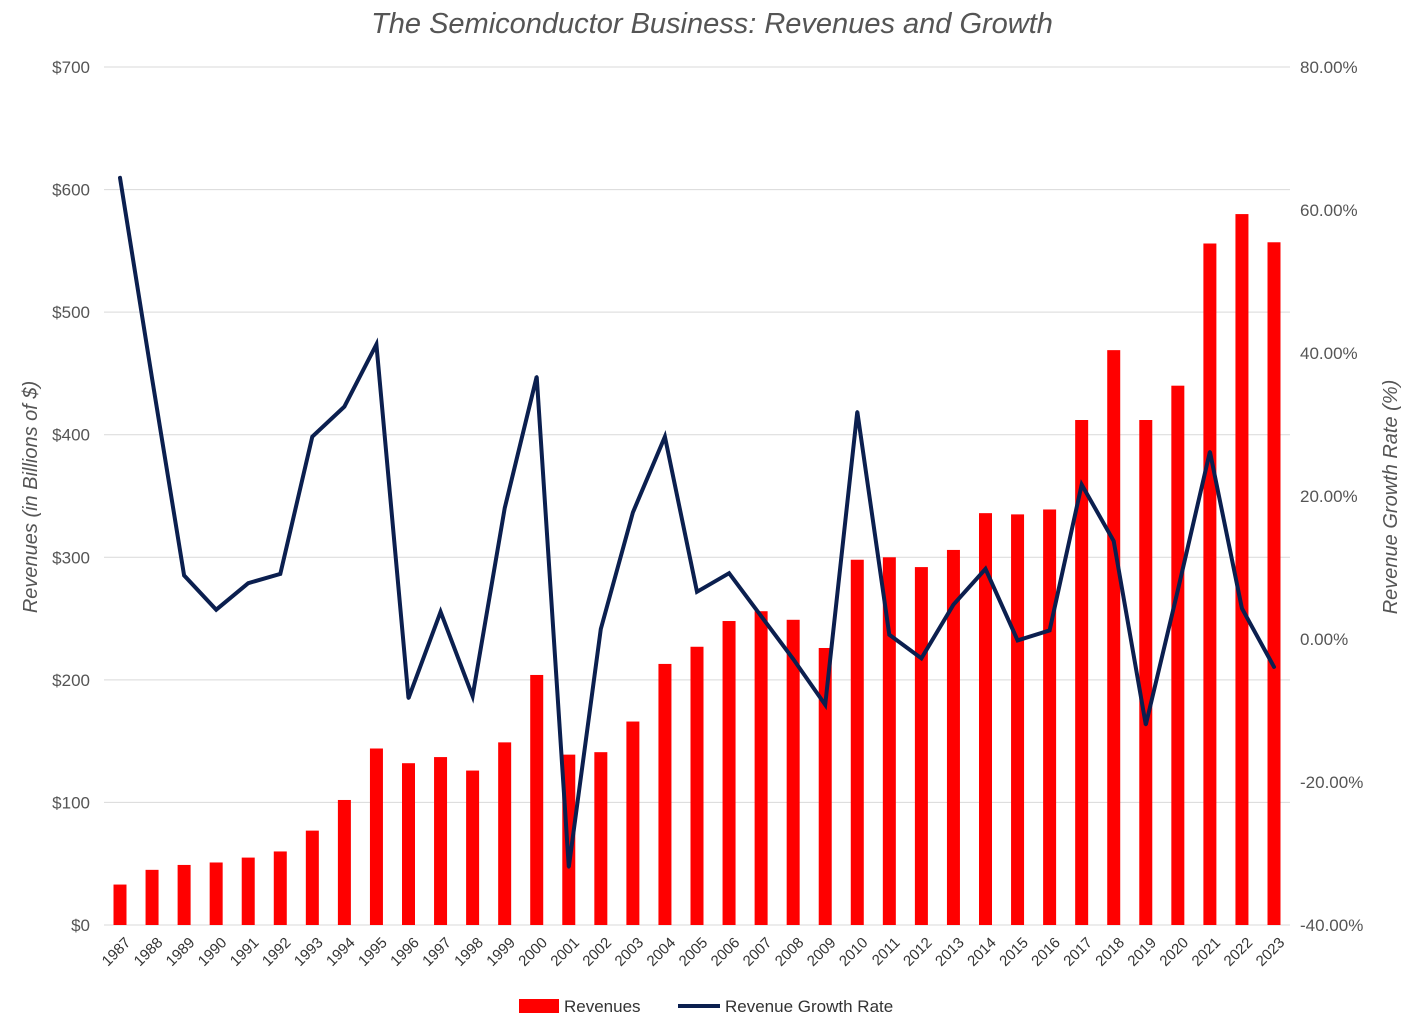  What do you see at coordinates (758, 952) in the screenshot?
I see `x-tick-label: 2007` at bounding box center [758, 952].